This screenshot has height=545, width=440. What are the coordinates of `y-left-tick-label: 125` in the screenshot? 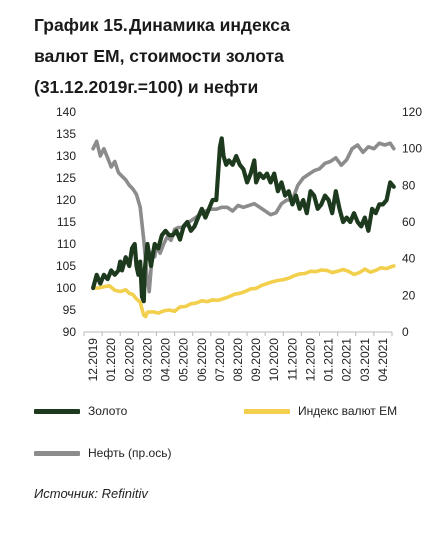 It's located at (66, 178).